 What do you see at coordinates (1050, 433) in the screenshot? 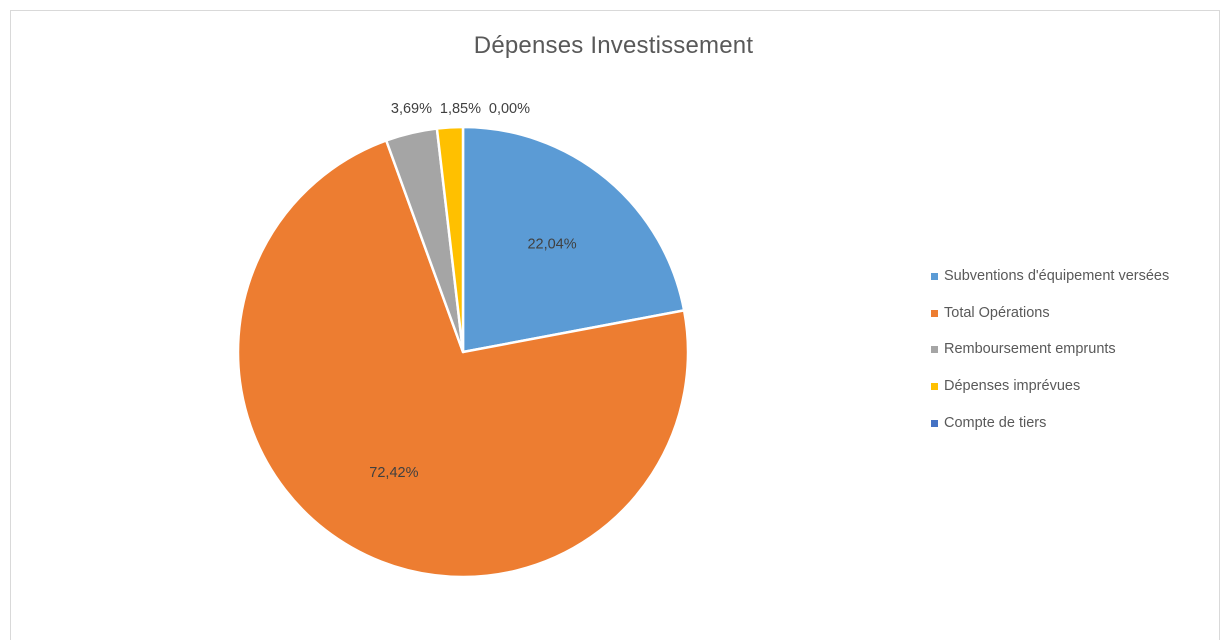
I see `legend-item-compte-de-tiers: Compte de tiers` at bounding box center [1050, 433].